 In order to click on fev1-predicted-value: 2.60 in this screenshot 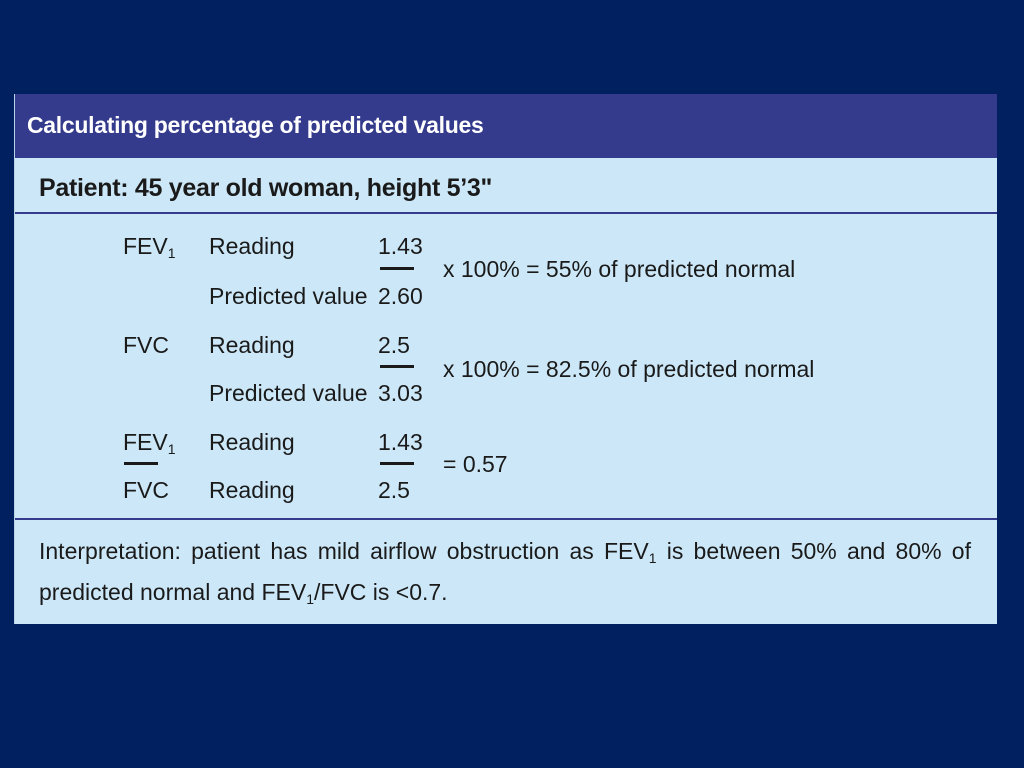, I will do `click(400, 296)`.